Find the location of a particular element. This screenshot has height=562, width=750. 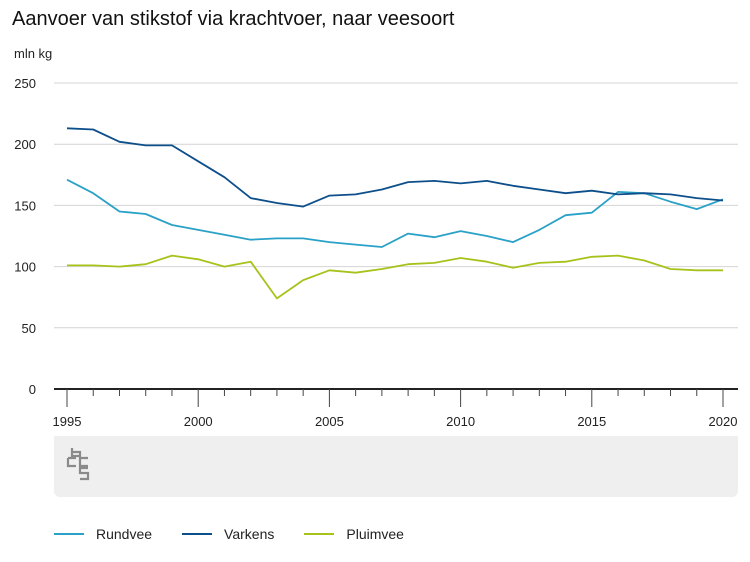

series-line-rundvee is located at coordinates (395, 213).